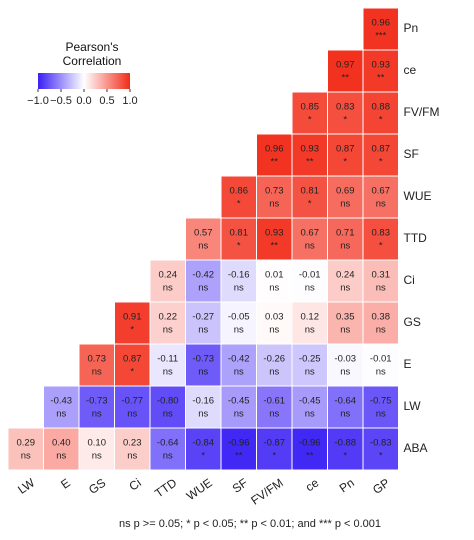  Describe the element at coordinates (132, 359) in the screenshot. I see `cell-value-label: 0.87` at that location.